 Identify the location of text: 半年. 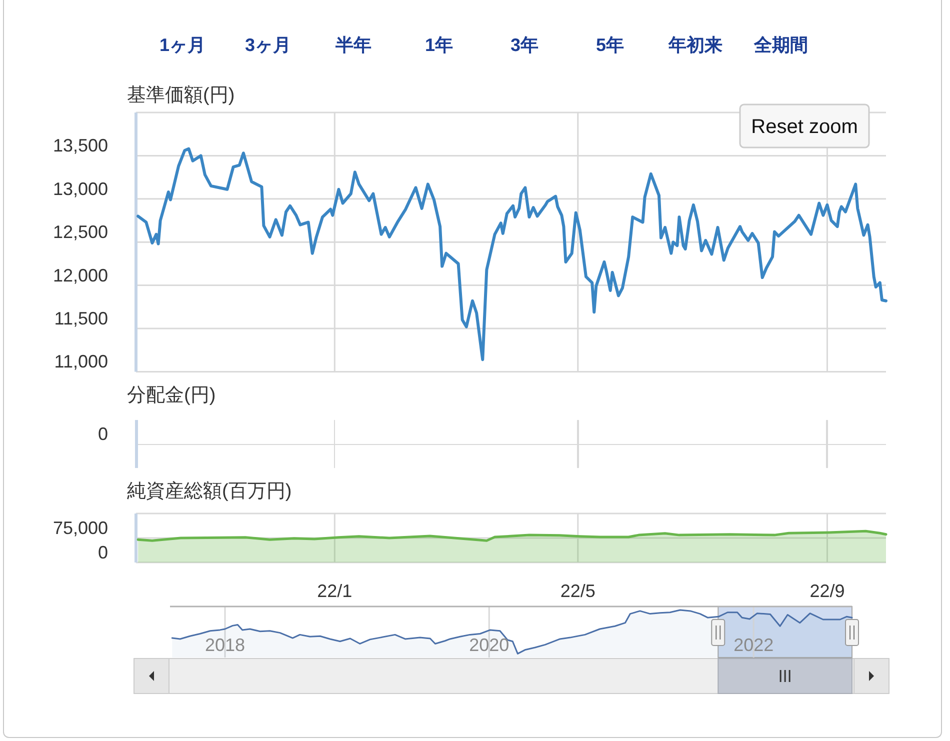
(353, 45).